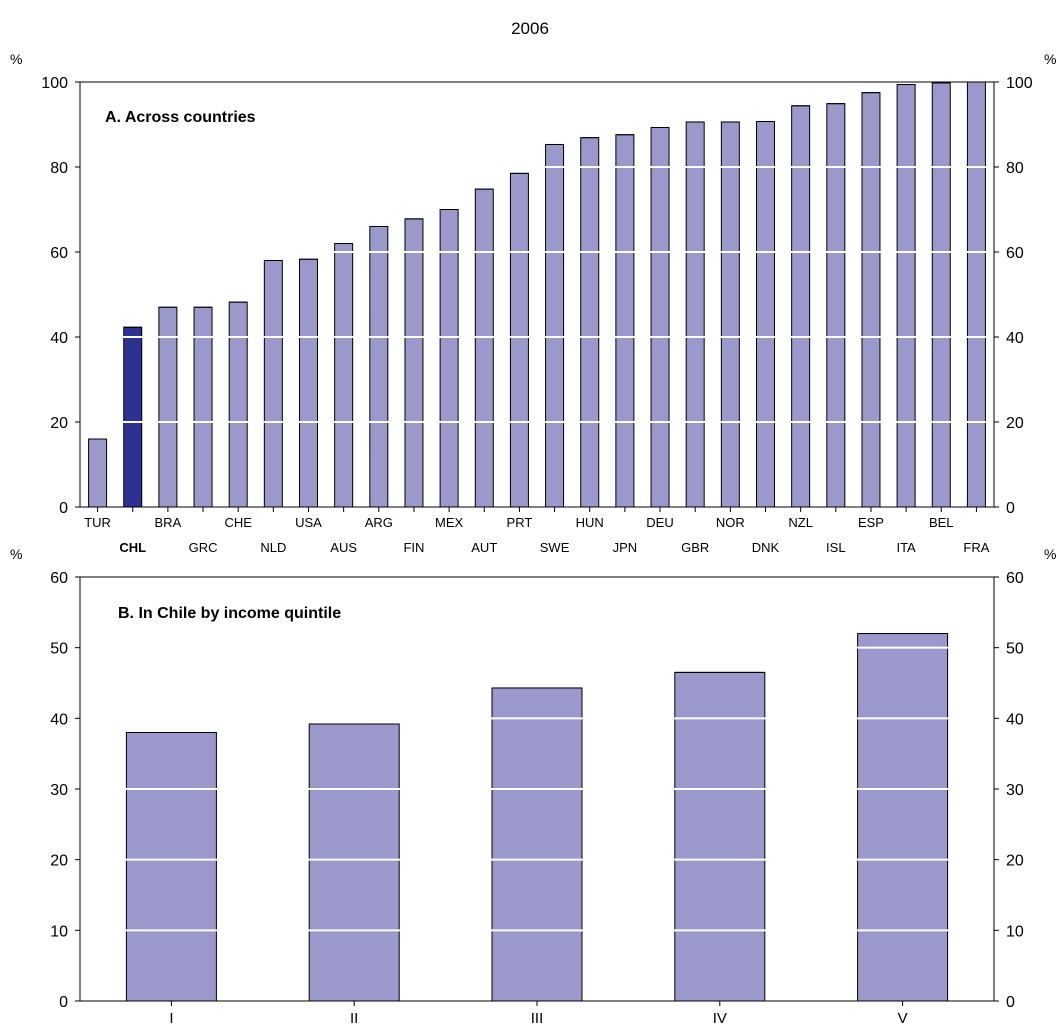  I want to click on panel-a-ytick-label-right: 40, so click(1015, 338).